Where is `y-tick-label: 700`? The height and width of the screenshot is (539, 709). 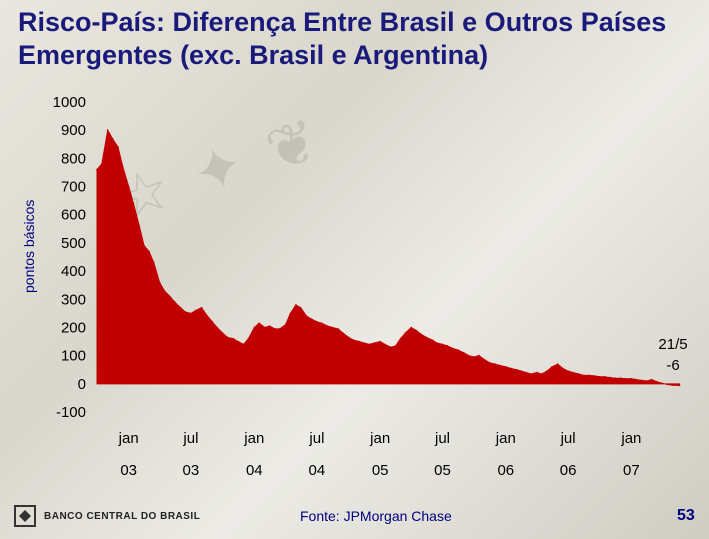
y-tick-label: 700 is located at coordinates (73, 187).